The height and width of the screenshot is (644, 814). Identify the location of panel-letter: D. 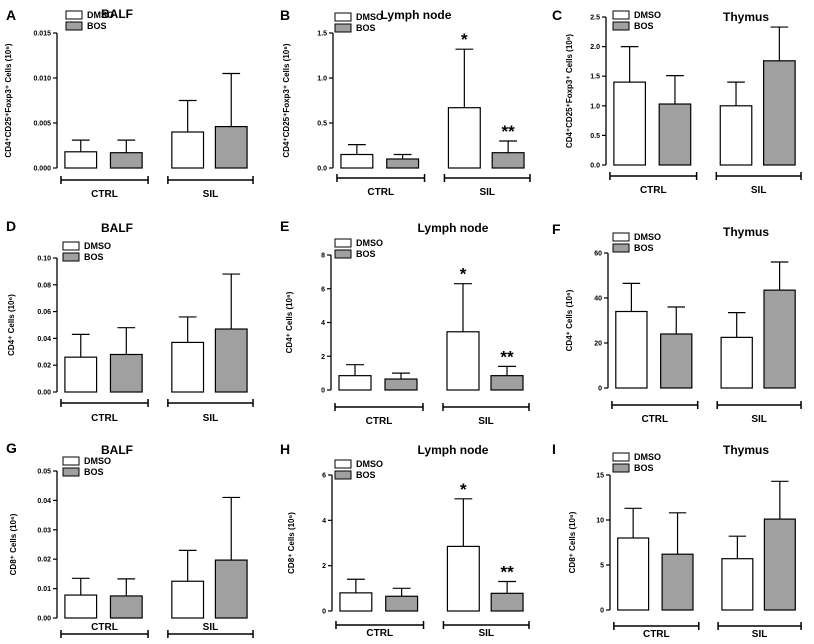
(11, 226).